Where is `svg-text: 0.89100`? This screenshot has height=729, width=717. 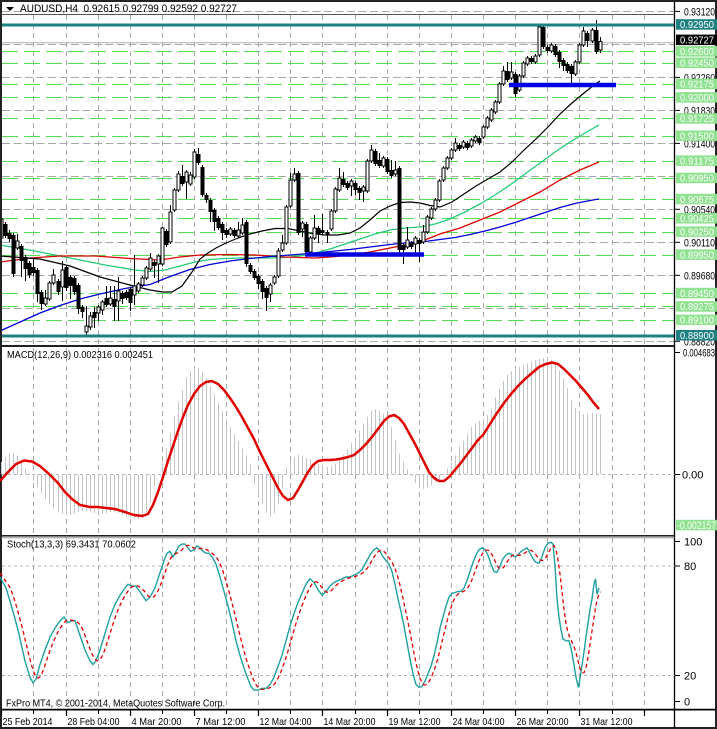
svg-text: 0.89100 is located at coordinates (697, 321).